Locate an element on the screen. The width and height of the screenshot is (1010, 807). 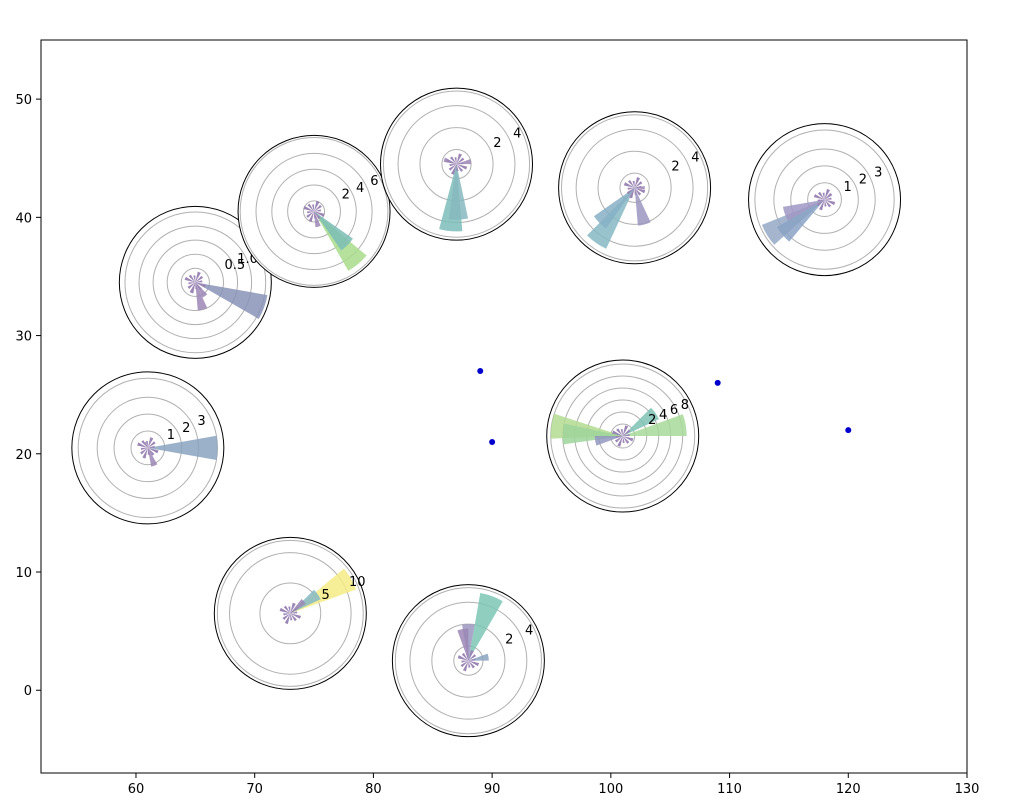
rose-ring-label: 8 is located at coordinates (685, 405).